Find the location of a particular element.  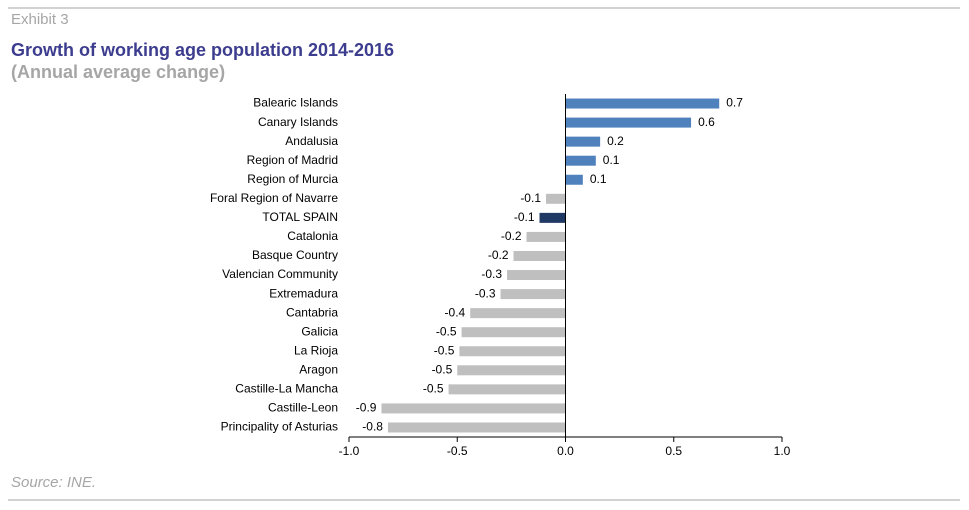

x-tick-label: 0.0 is located at coordinates (565, 451).